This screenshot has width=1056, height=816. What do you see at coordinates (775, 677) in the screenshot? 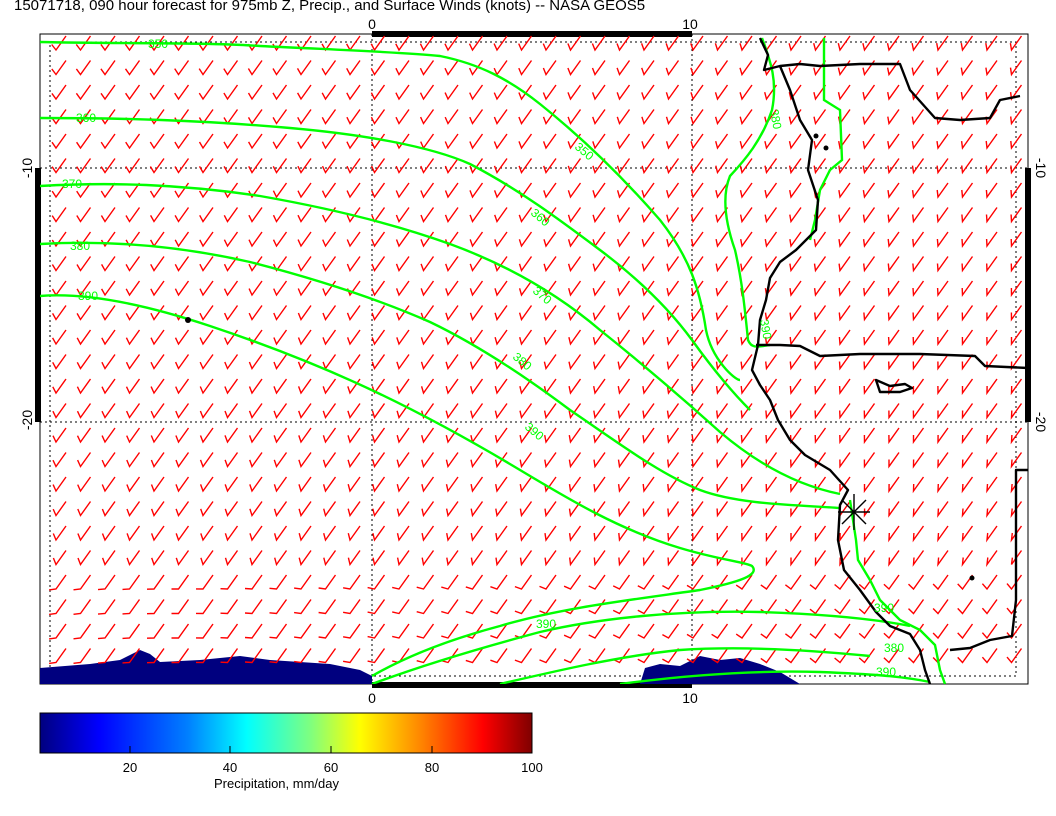
I see `contour-390-south2` at bounding box center [775, 677].